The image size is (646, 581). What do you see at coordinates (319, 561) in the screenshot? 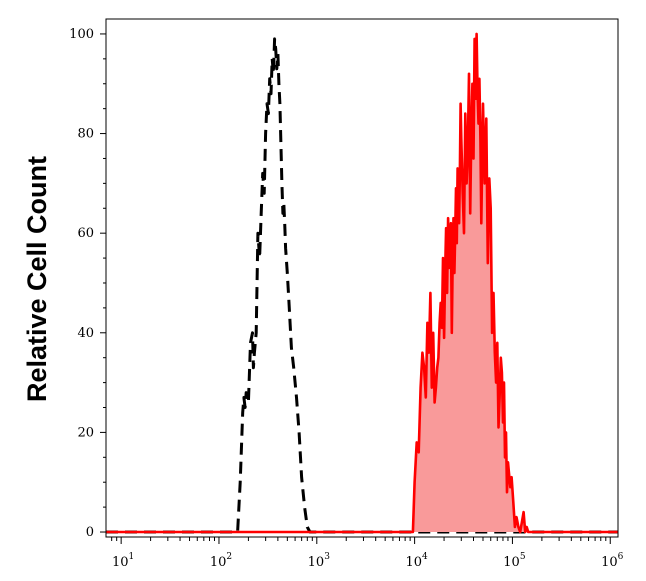
I see `x-tick-label: 10³` at bounding box center [319, 561].